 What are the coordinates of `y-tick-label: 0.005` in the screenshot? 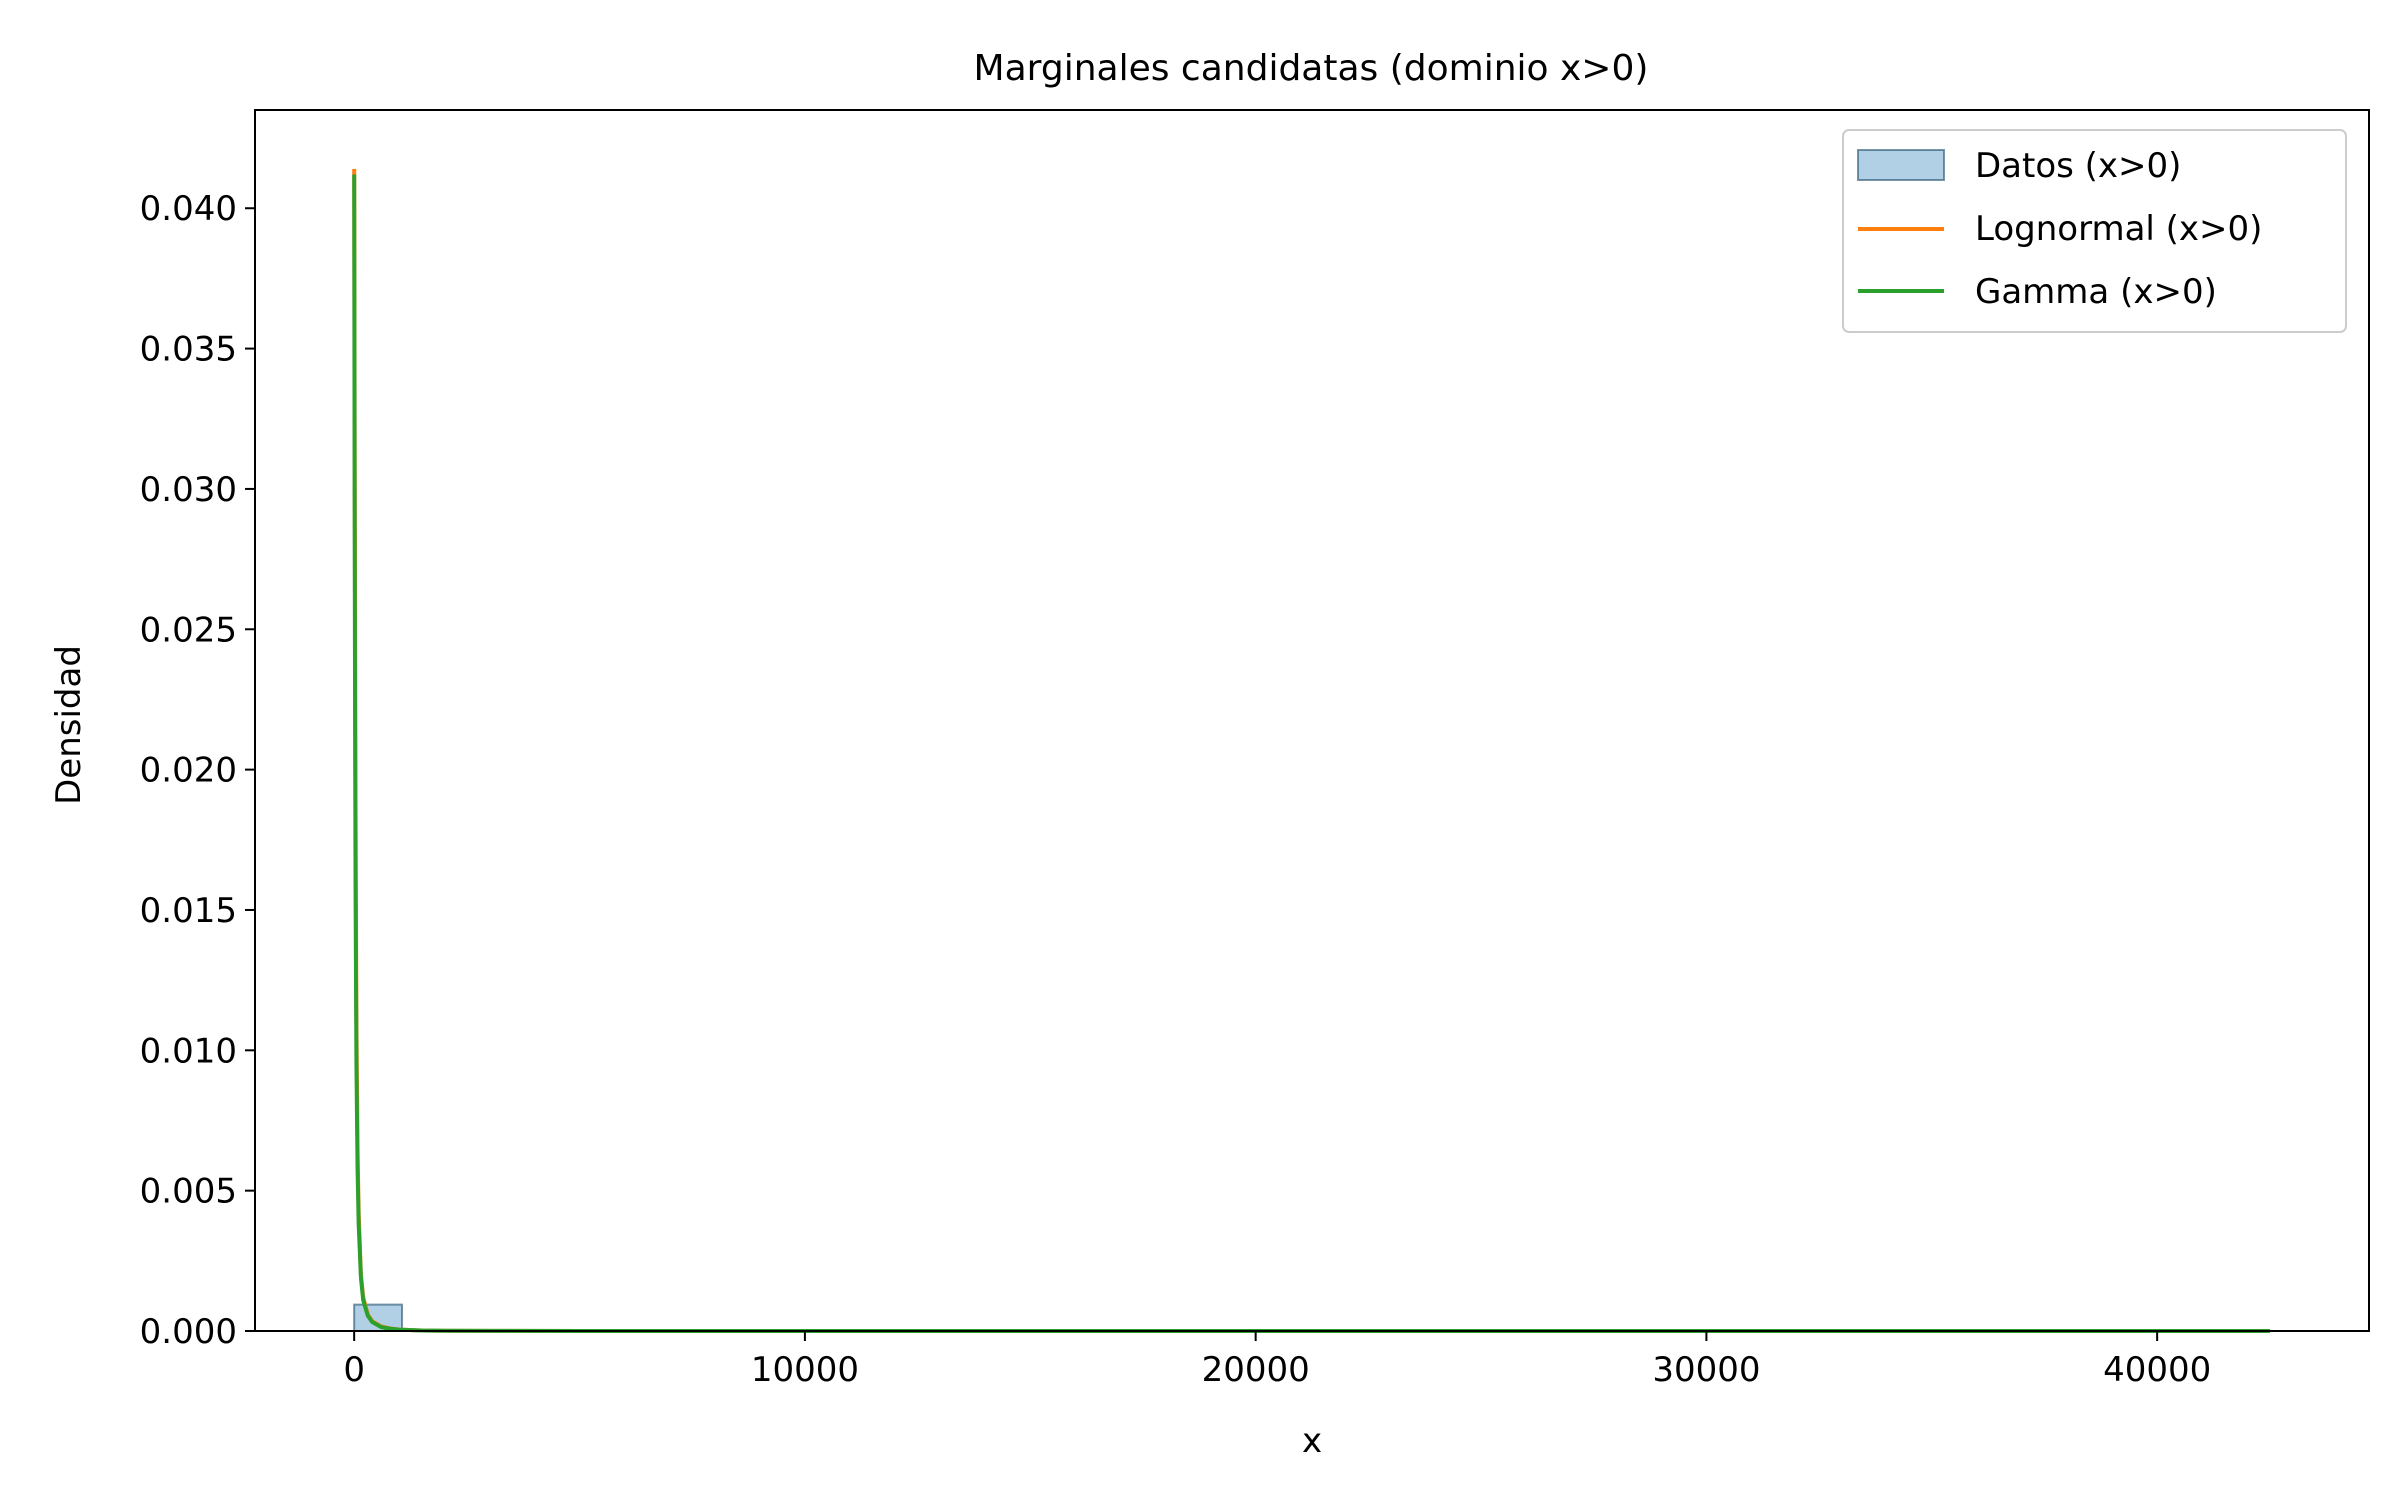 It's located at (188, 1192).